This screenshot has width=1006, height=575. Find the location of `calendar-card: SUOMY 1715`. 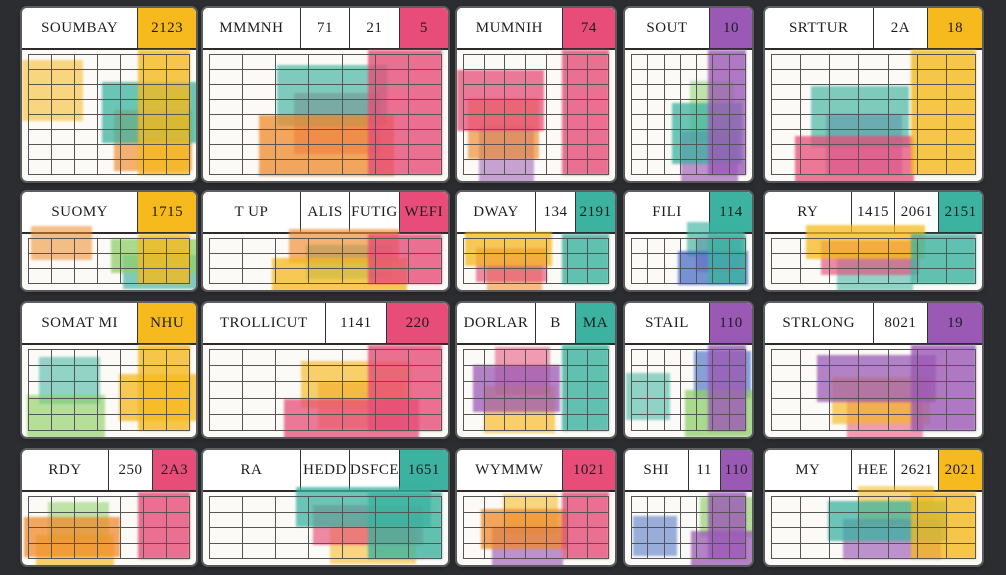

calendar-card: SUOMY 1715 is located at coordinates (109, 241).